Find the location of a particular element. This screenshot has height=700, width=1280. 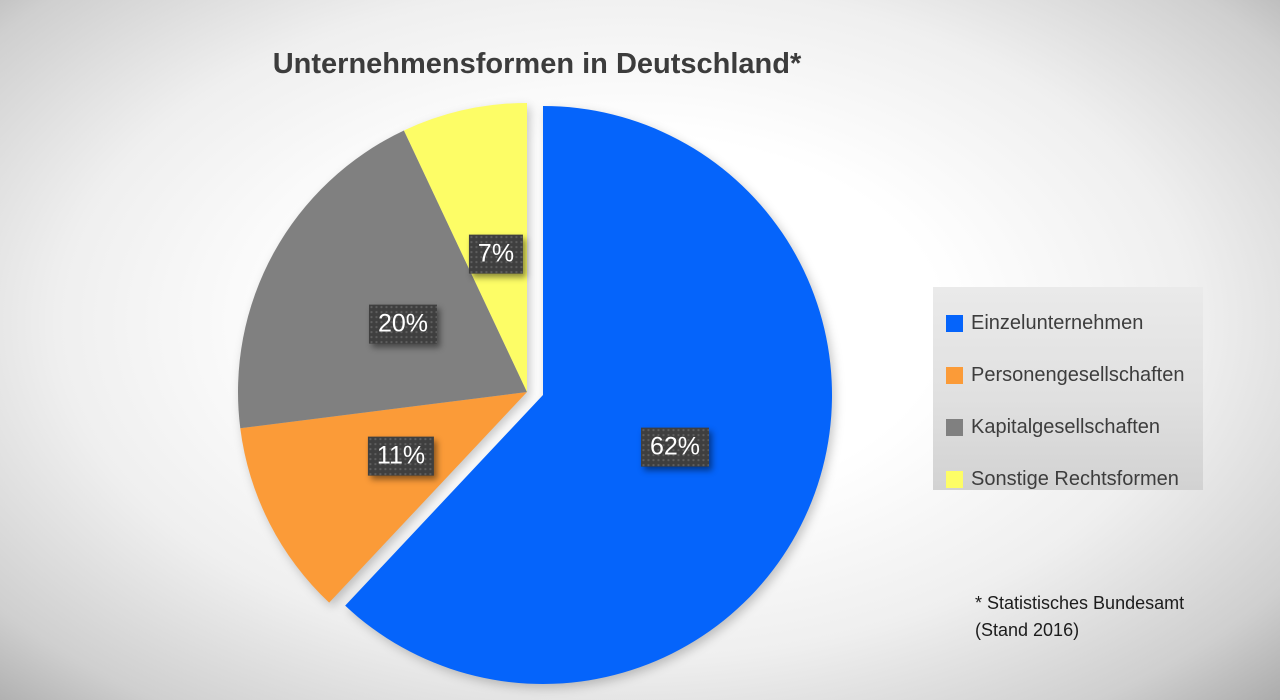

legend-label: Einzelunternehmen is located at coordinates (1057, 322).